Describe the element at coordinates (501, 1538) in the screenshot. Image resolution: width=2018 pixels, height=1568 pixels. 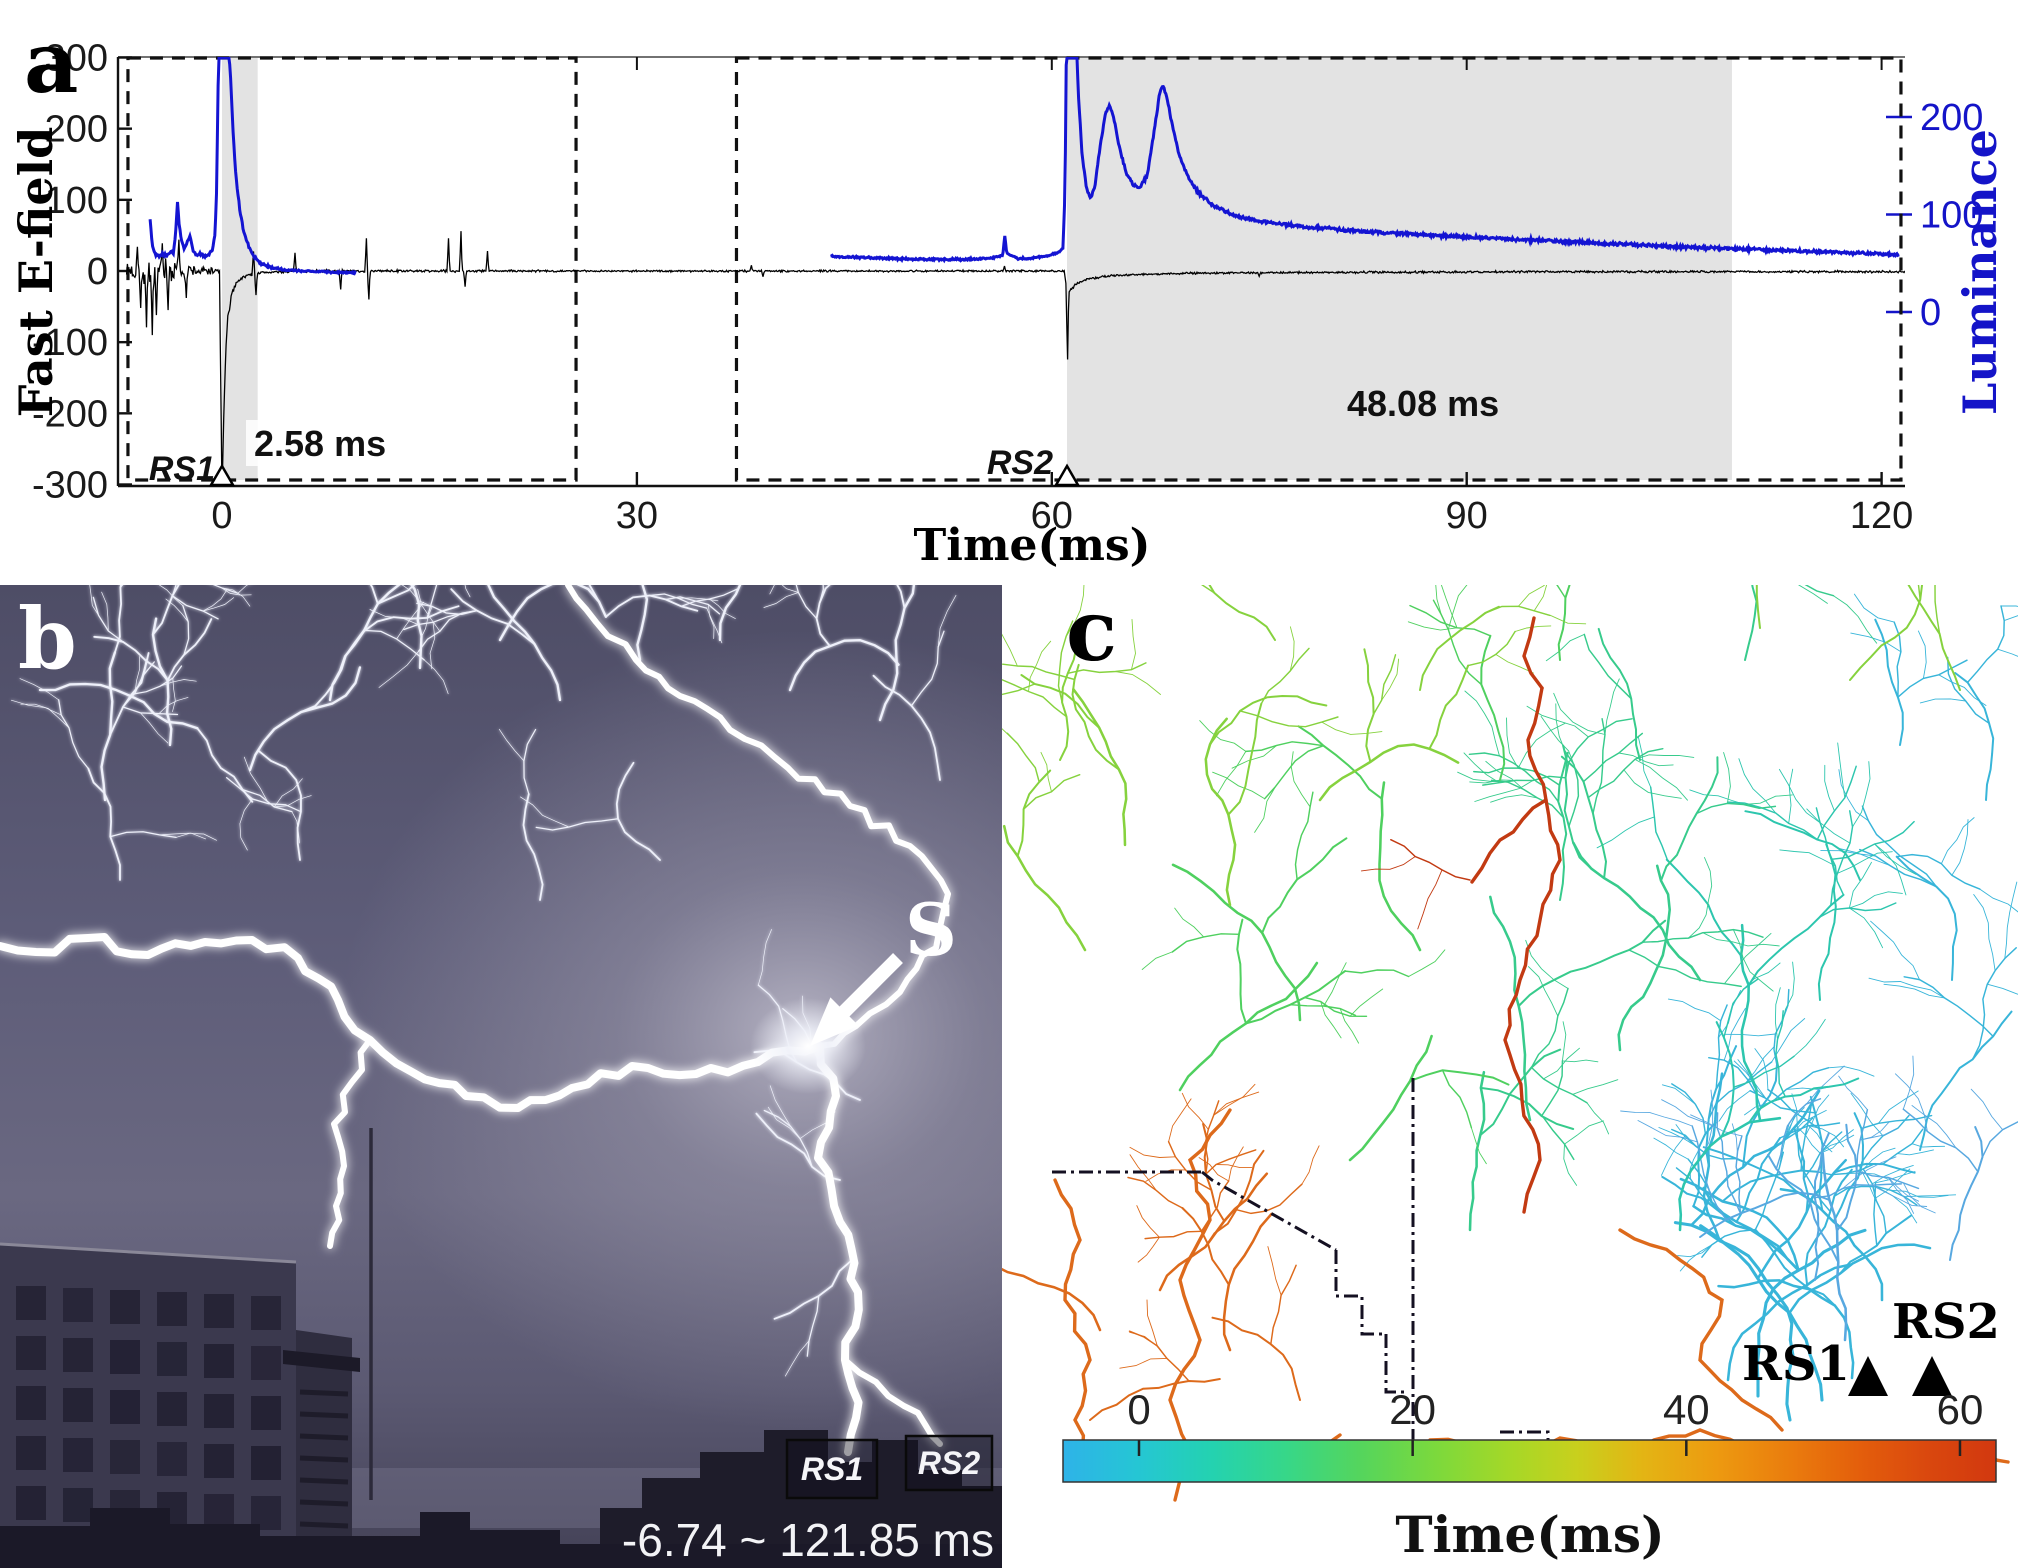
I see `skyline-bottom` at that location.